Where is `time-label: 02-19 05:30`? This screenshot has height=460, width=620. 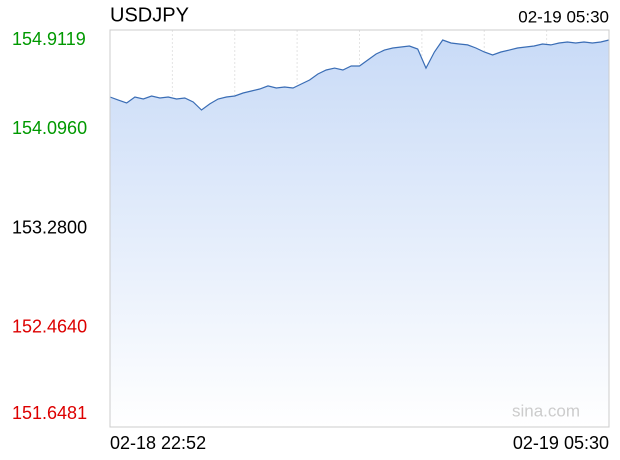
time-label: 02-19 05:30 is located at coordinates (563, 16).